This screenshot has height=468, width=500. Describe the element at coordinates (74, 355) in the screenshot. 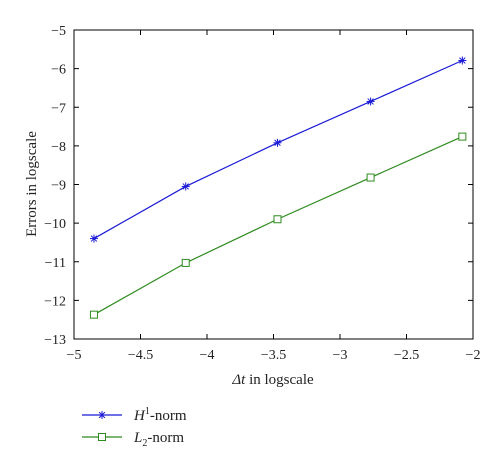

I see `x-tick-label: −5` at that location.